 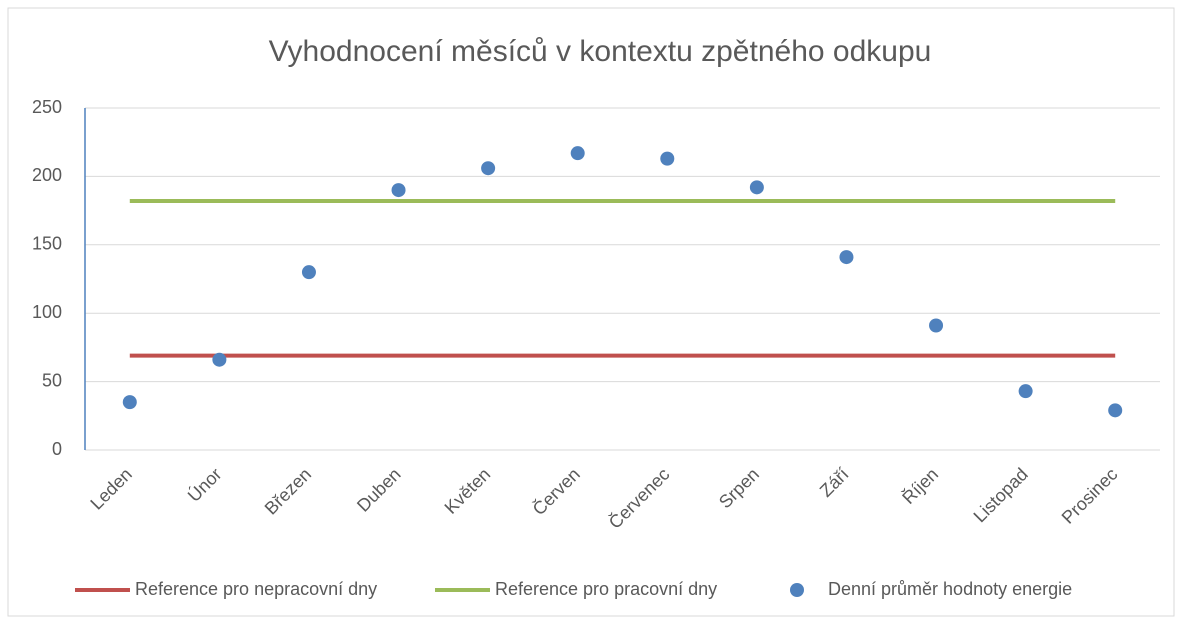 I want to click on y-tick-label: 150, so click(x=47, y=244).